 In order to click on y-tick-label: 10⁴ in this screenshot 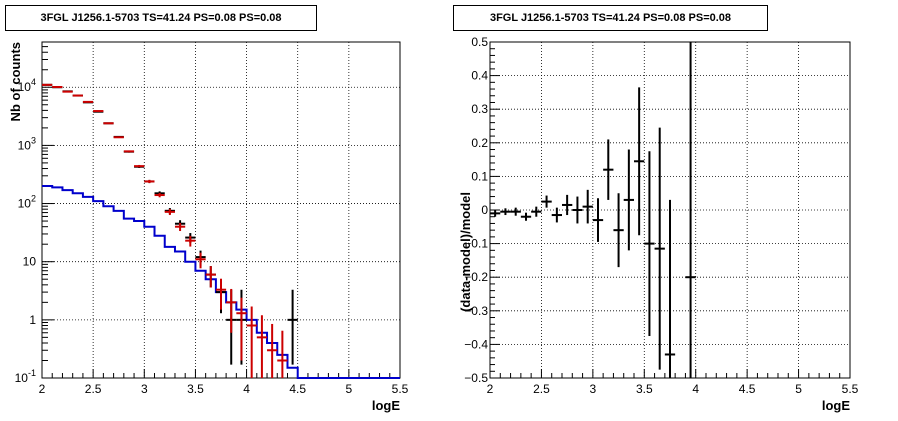, I will do `click(27, 85)`.